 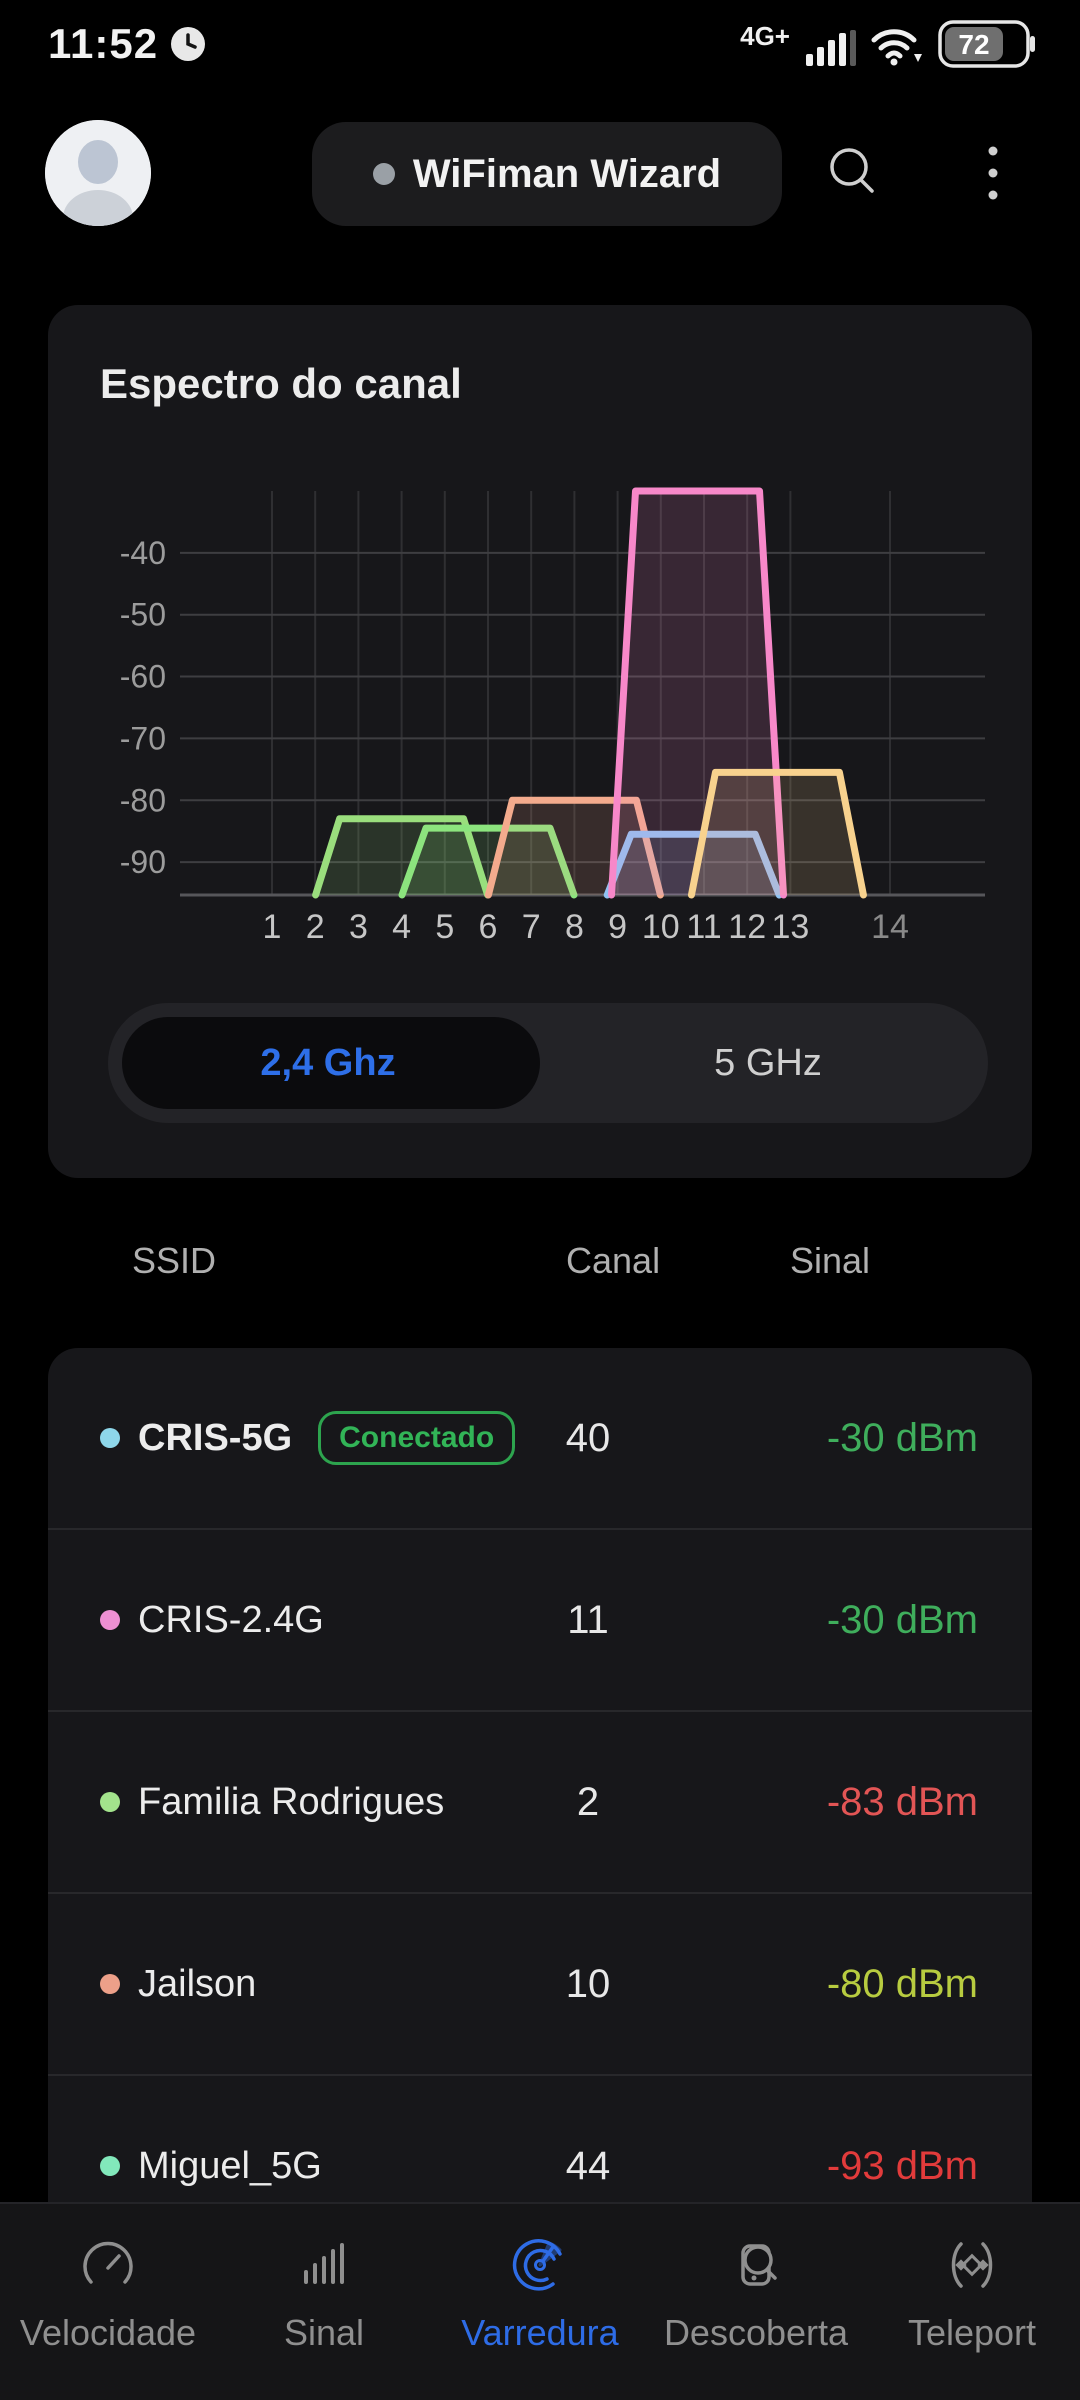 What do you see at coordinates (768, 1062) in the screenshot?
I see `band-option-5ghz: 5 GHz` at bounding box center [768, 1062].